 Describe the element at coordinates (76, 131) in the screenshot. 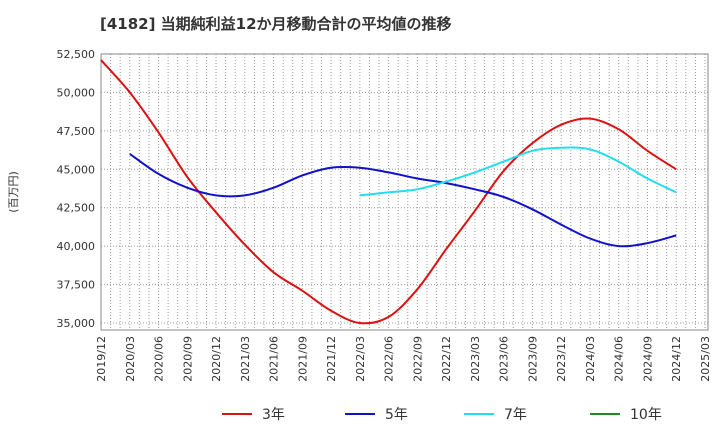

I see `y-tick-label: 47,500` at that location.